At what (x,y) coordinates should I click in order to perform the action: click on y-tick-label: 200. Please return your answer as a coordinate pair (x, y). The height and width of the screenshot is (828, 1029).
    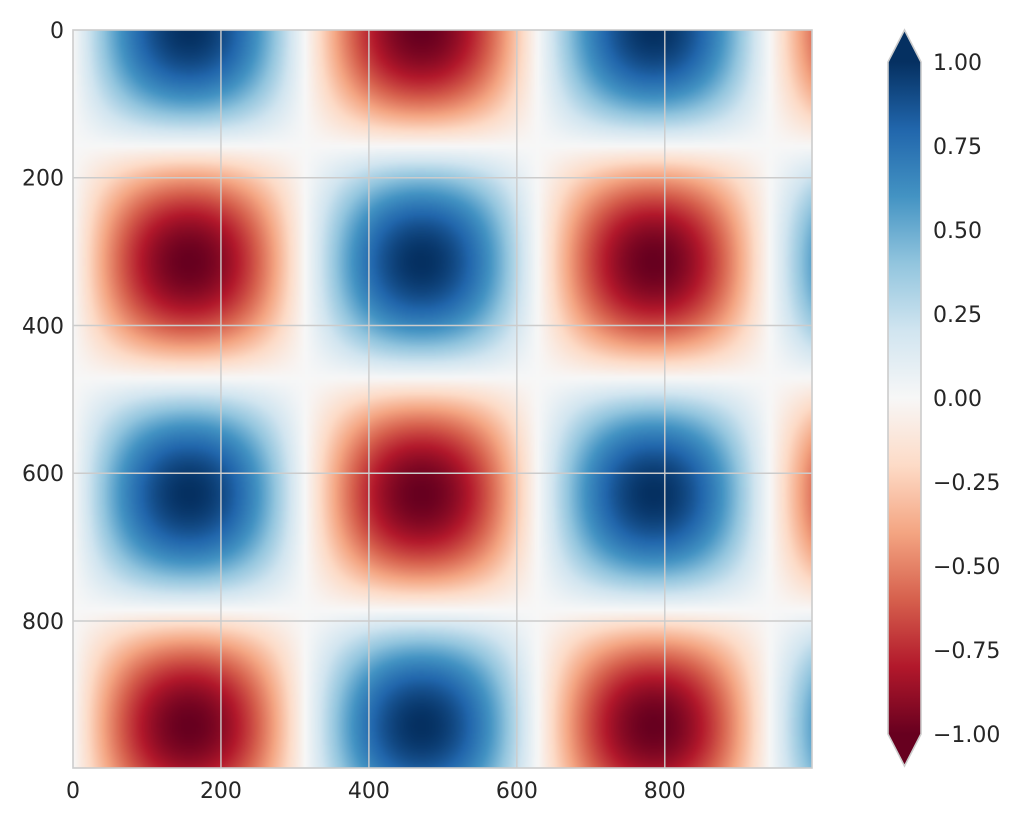
    Looking at the image, I should click on (43, 179).